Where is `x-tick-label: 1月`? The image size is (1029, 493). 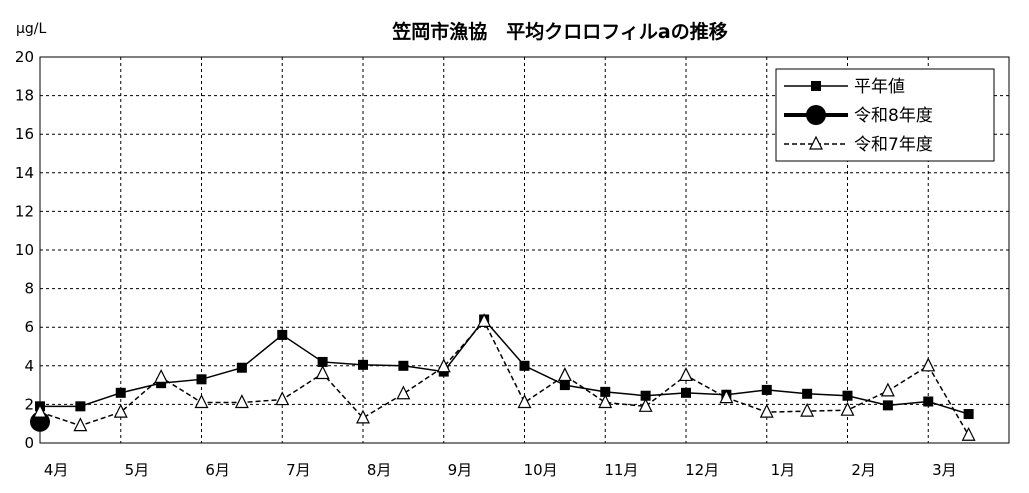
x-tick-label: 1月 is located at coordinates (783, 470).